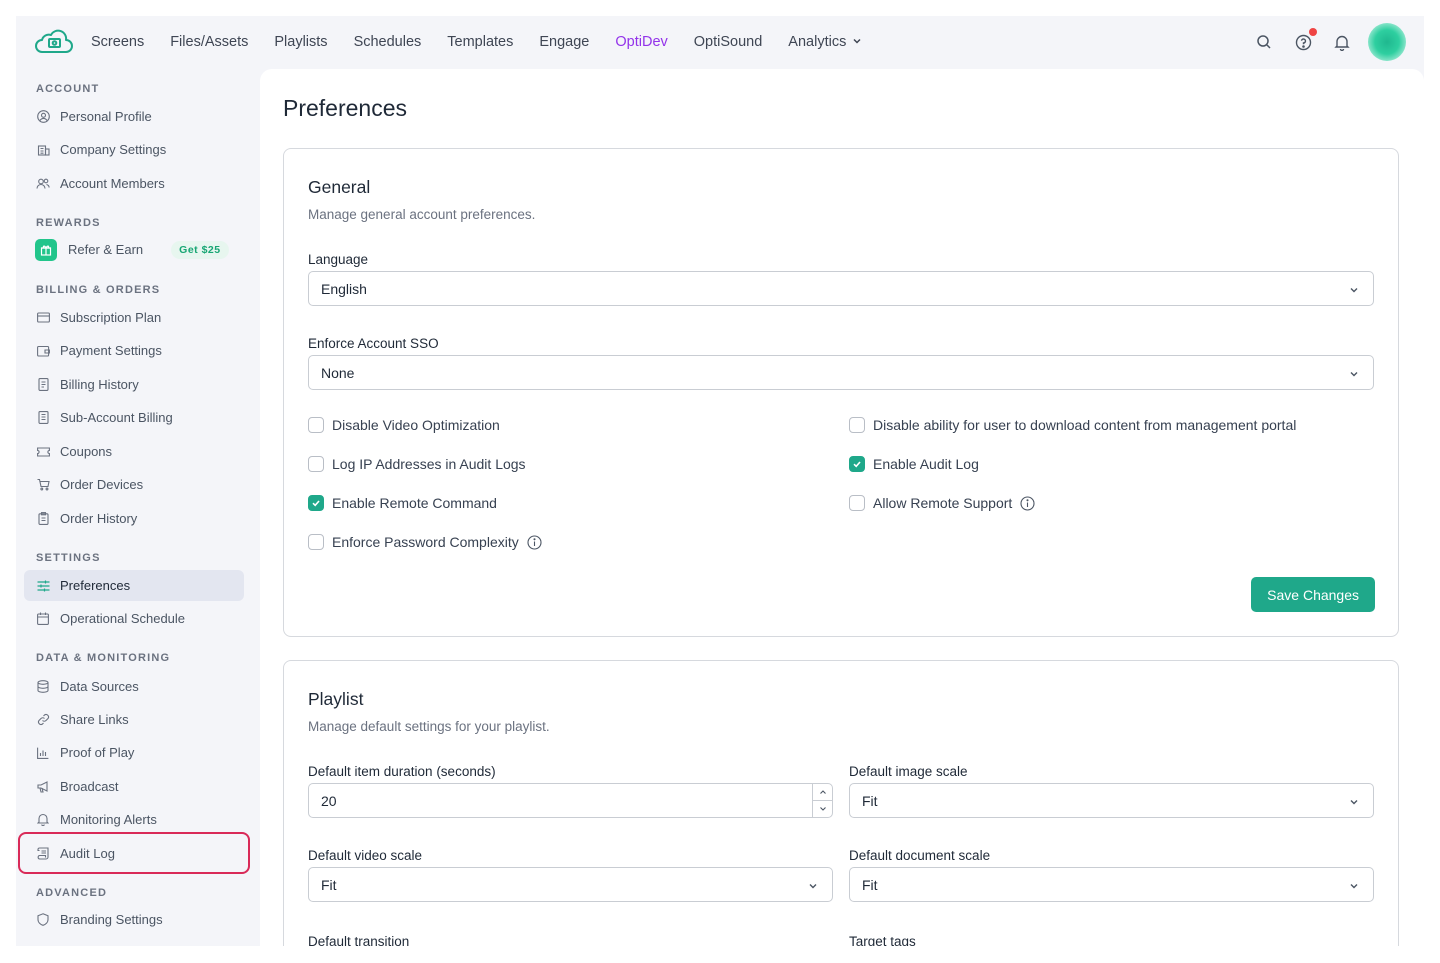 This screenshot has width=1440, height=963. What do you see at coordinates (200, 249) in the screenshot?
I see `reward-badge: Get $25` at bounding box center [200, 249].